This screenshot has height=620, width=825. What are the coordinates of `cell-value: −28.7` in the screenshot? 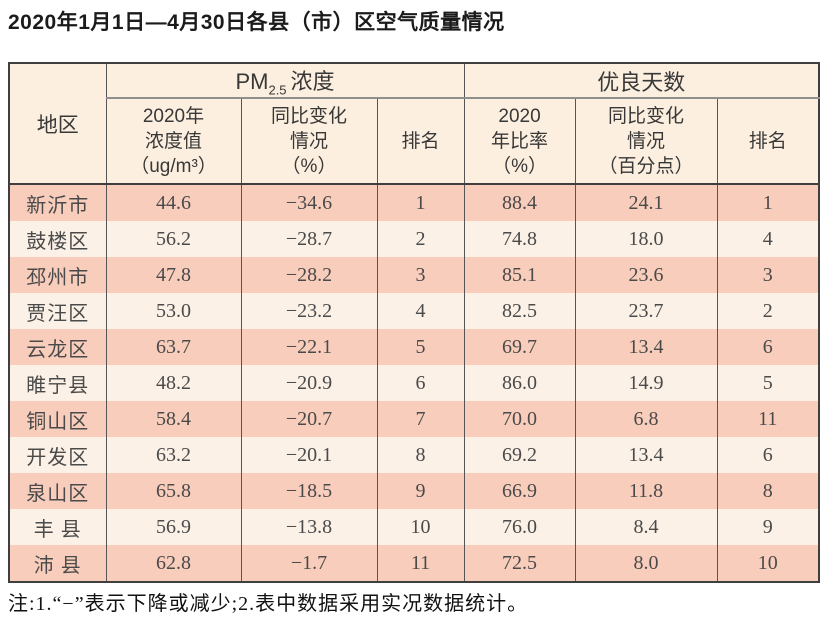 It's located at (309, 239).